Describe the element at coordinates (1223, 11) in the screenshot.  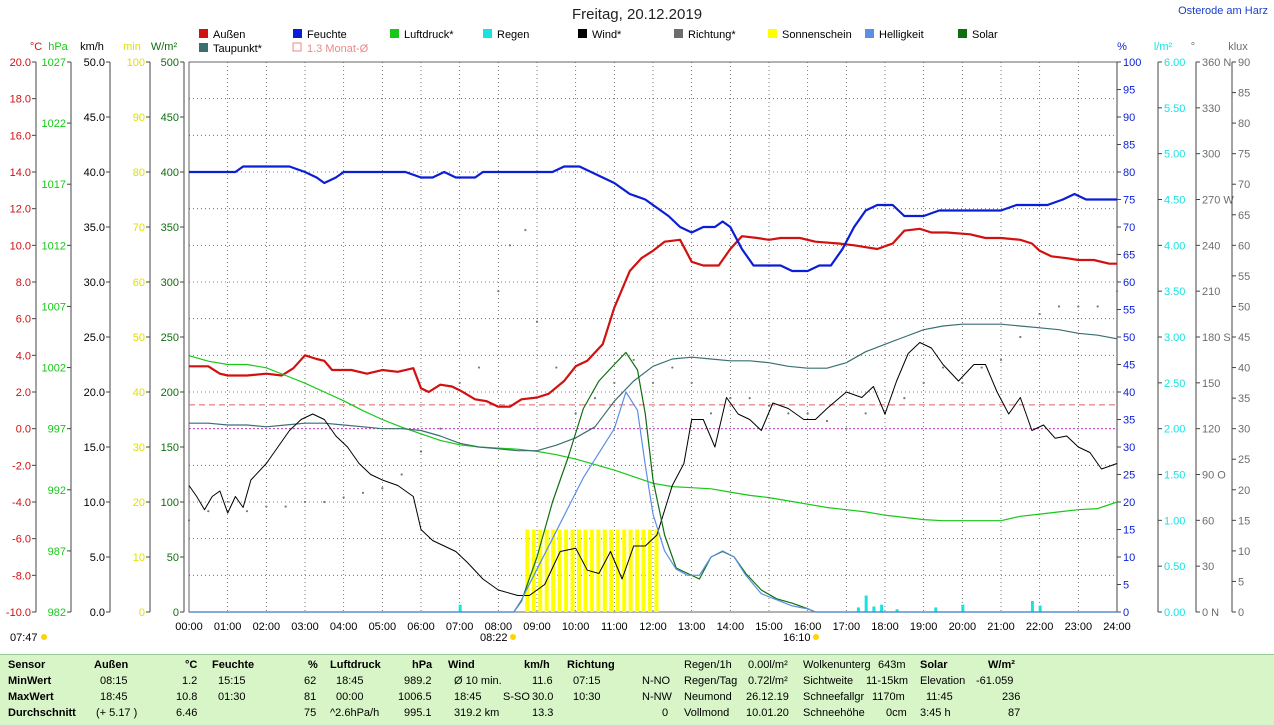
I see `station-name: Osterode am Harz` at that location.